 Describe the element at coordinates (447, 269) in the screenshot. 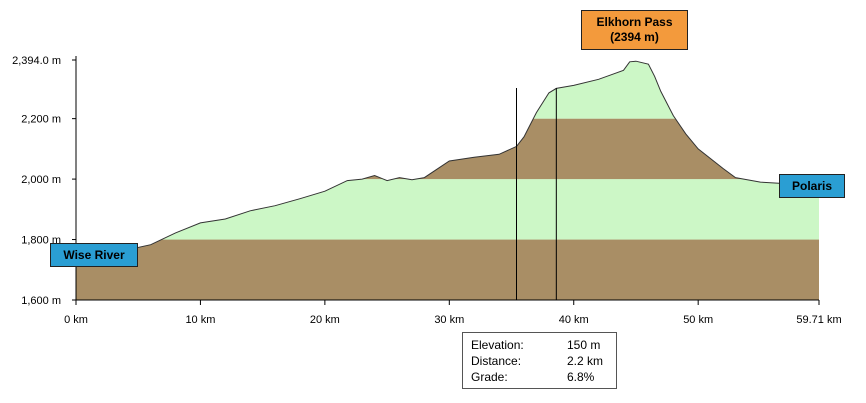

I see `elevation-band` at that location.